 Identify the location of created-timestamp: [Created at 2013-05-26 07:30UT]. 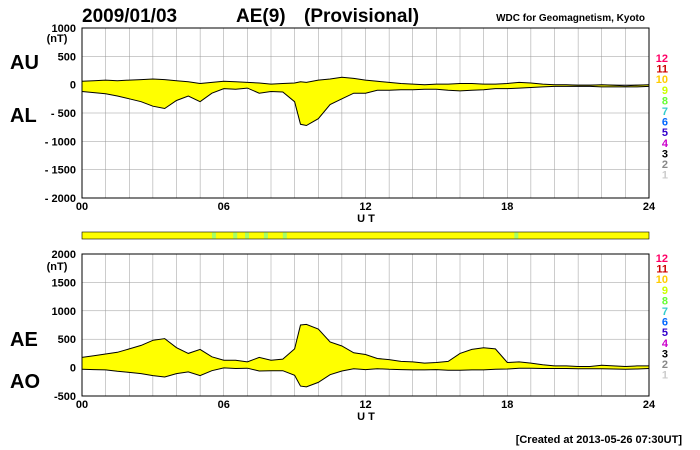
(599, 440).